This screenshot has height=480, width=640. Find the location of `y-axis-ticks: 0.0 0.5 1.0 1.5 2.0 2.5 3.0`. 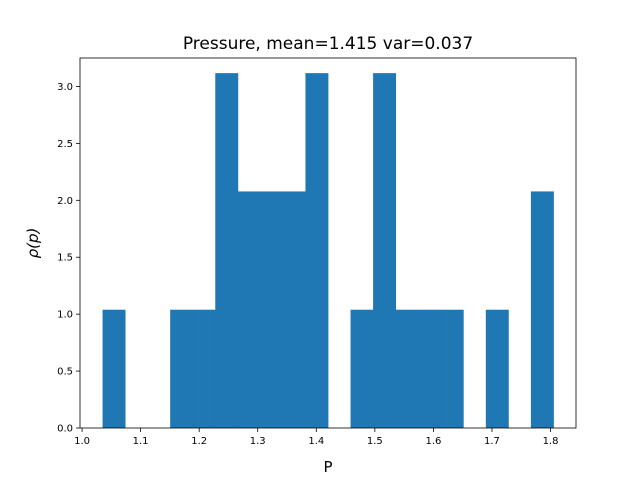

y-axis-ticks: 0.0 0.5 1.0 1.5 2.0 2.5 3.0 is located at coordinates (68, 258).